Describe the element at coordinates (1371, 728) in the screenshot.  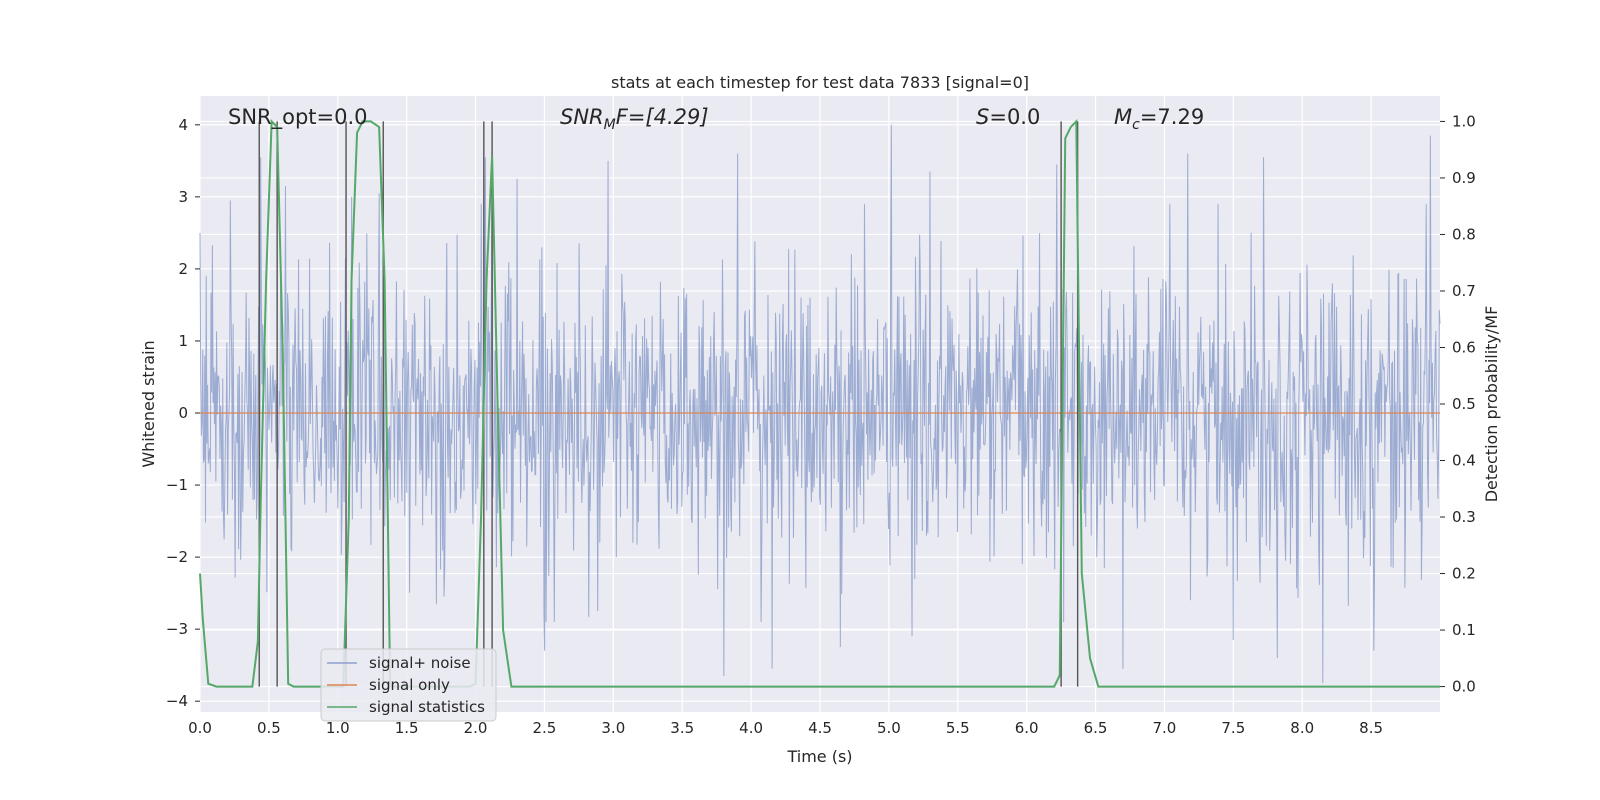
I see `x-tick-label: 8.5` at that location.